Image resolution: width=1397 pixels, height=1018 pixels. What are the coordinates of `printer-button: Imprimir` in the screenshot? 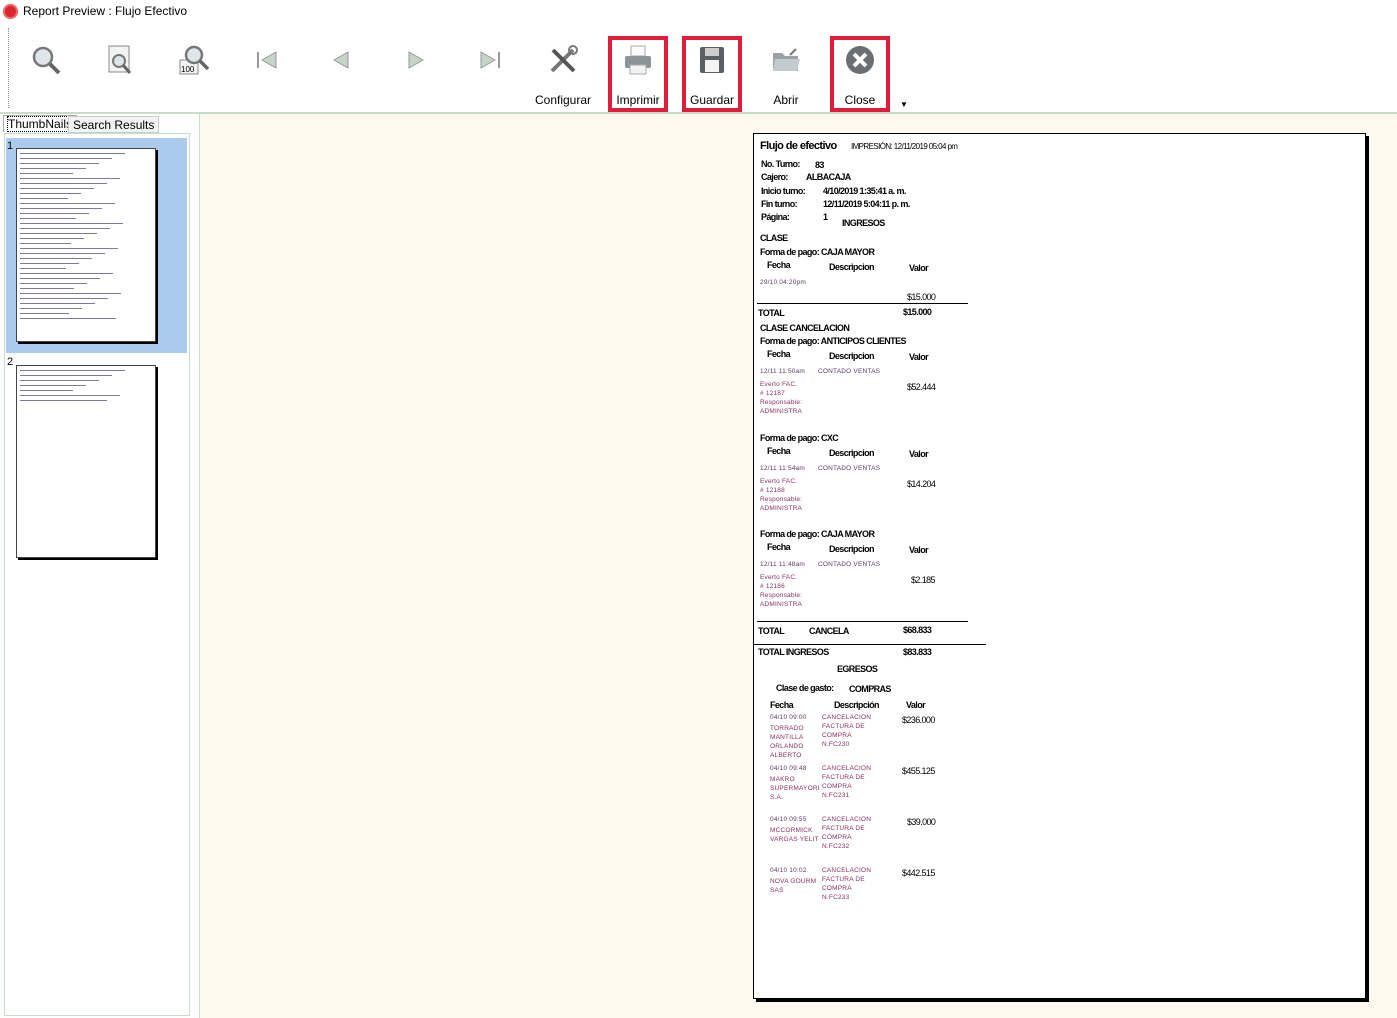 It's located at (638, 74).